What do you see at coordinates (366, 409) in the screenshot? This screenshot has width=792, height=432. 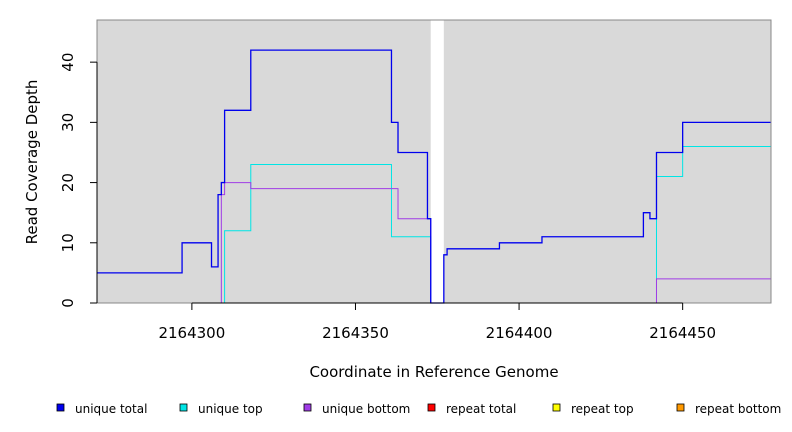 I see `legend-label: unique bottom` at bounding box center [366, 409].